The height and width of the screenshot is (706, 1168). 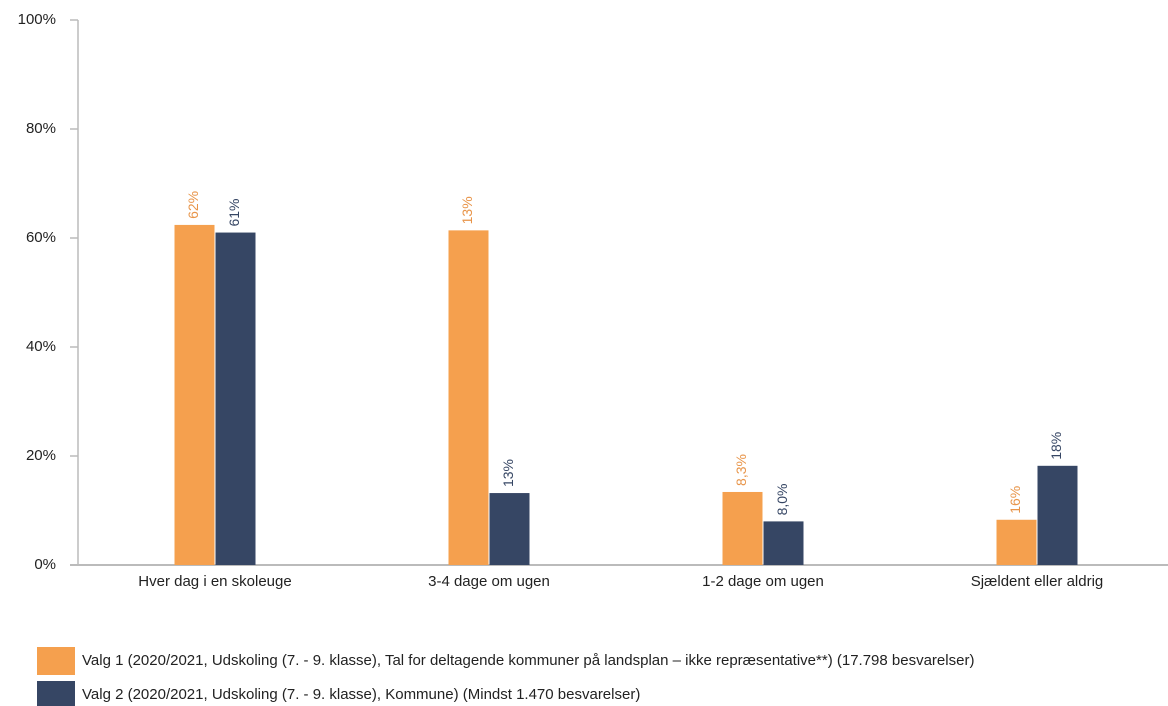 What do you see at coordinates (45, 564) in the screenshot?
I see `y-tick-label: 0%` at bounding box center [45, 564].